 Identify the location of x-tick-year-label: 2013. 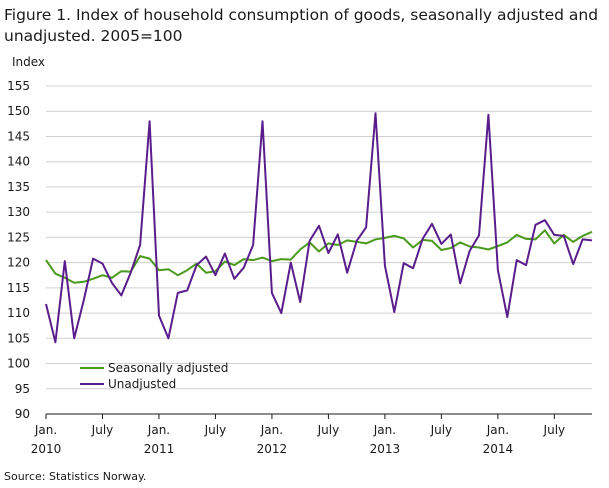
(385, 449).